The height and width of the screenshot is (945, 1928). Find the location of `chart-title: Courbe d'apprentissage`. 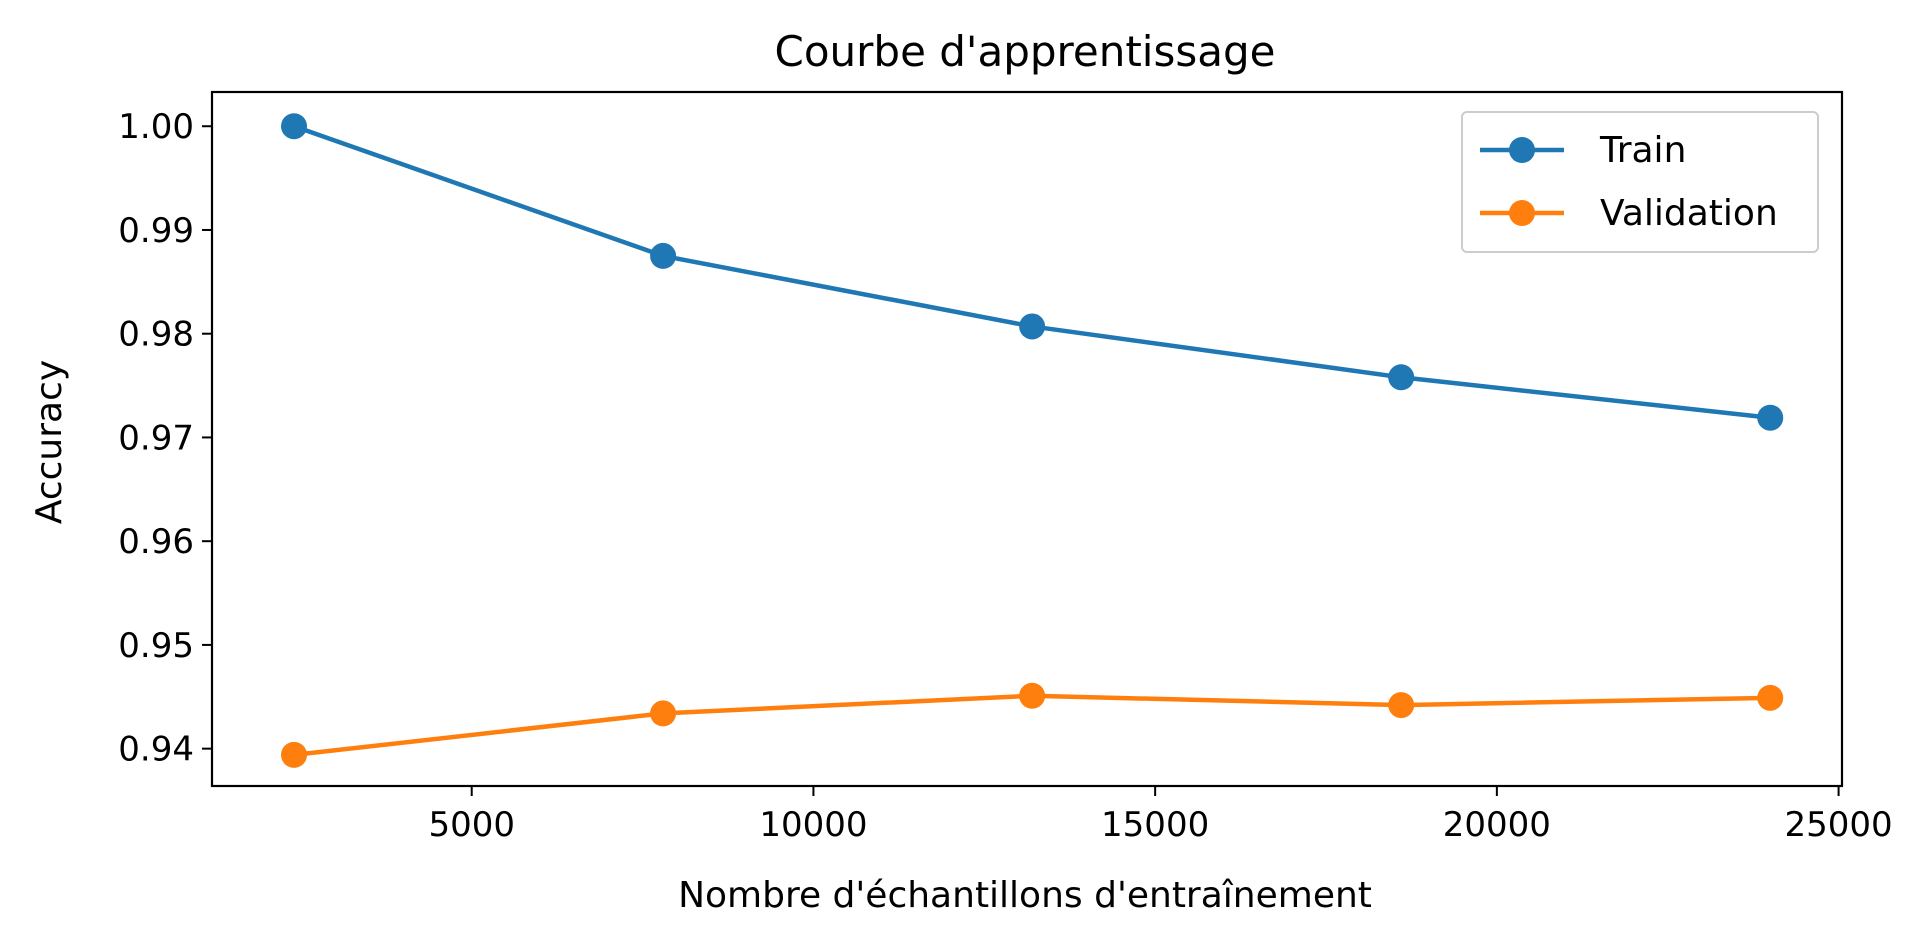

chart-title: Courbe d'apprentissage is located at coordinates (1025, 51).